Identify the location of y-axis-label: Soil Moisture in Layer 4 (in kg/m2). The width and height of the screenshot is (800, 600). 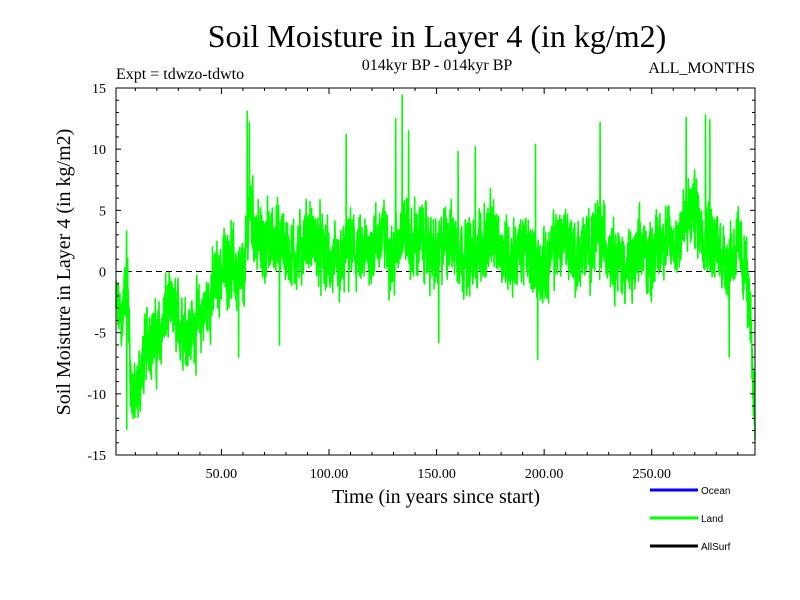
(64, 272).